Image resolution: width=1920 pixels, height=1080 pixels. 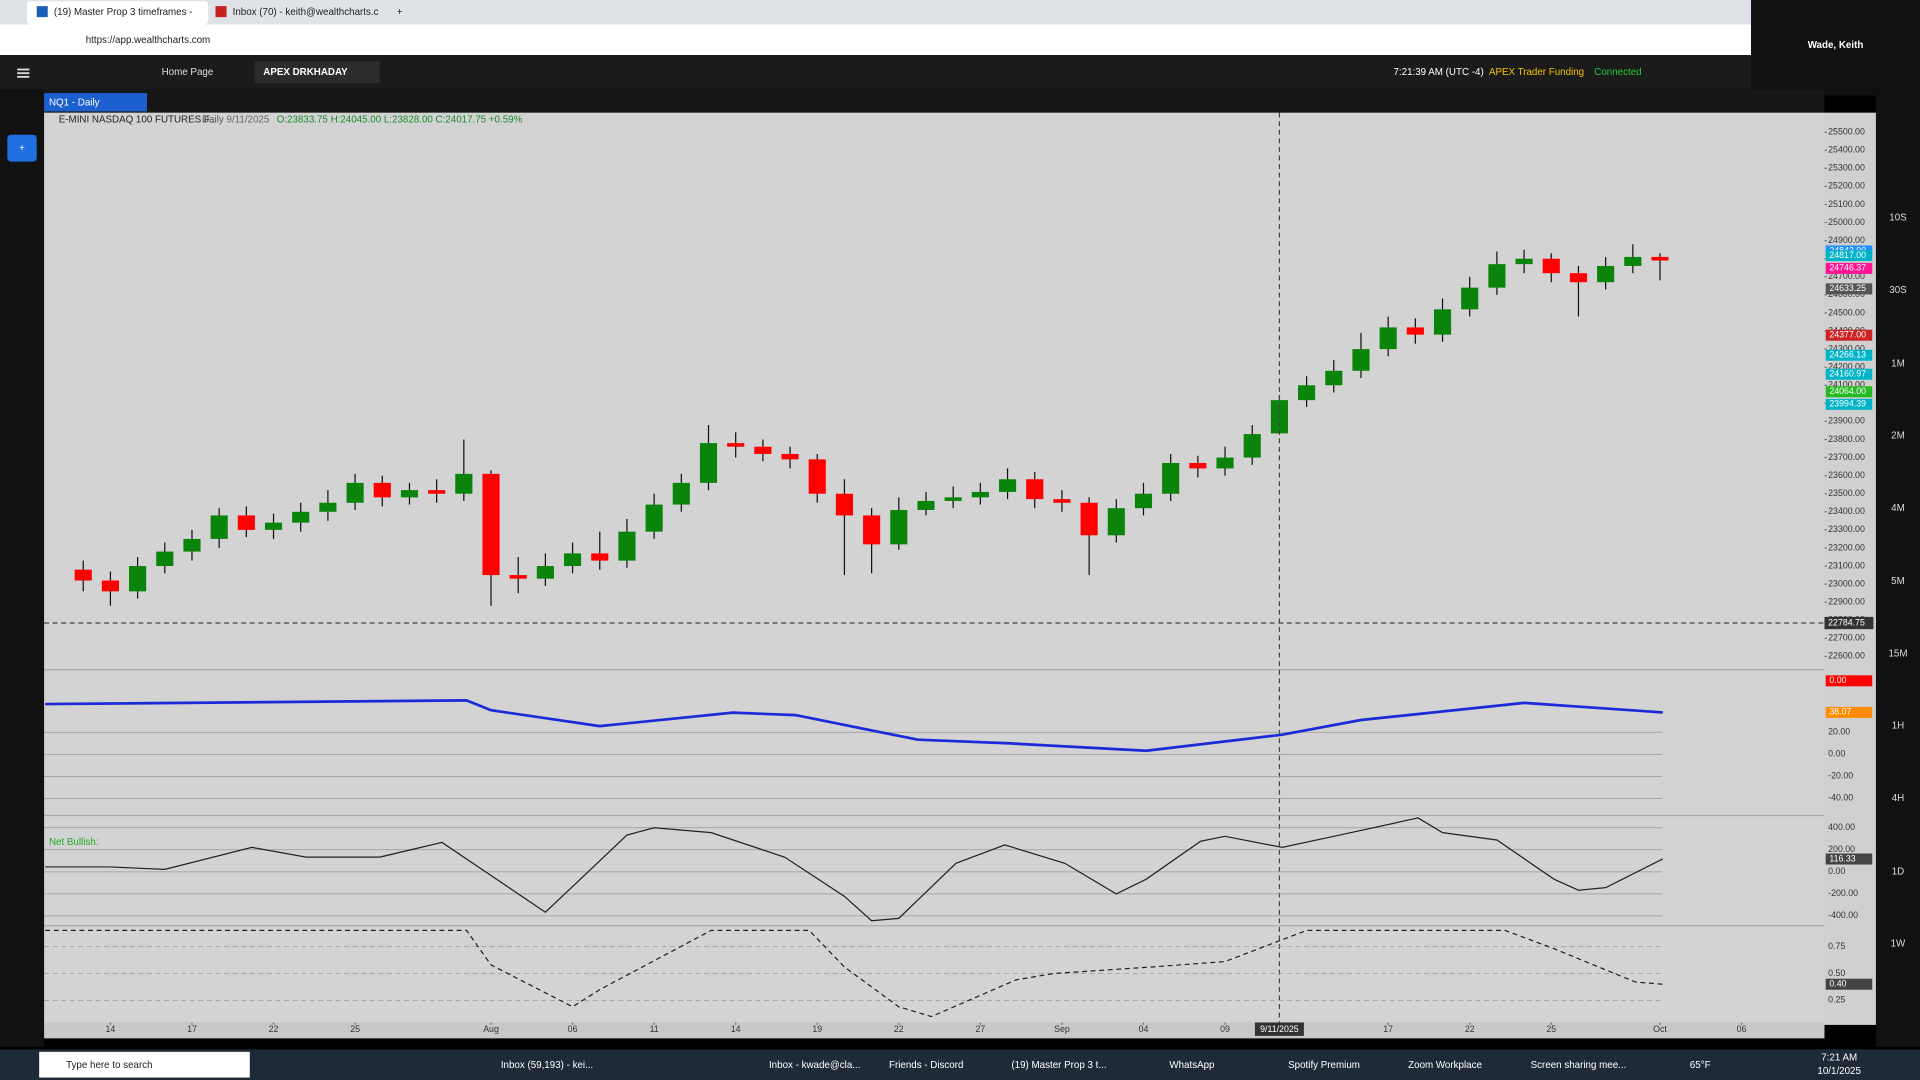 I want to click on url: https://app.wealthcharts.com, so click(x=148, y=40).